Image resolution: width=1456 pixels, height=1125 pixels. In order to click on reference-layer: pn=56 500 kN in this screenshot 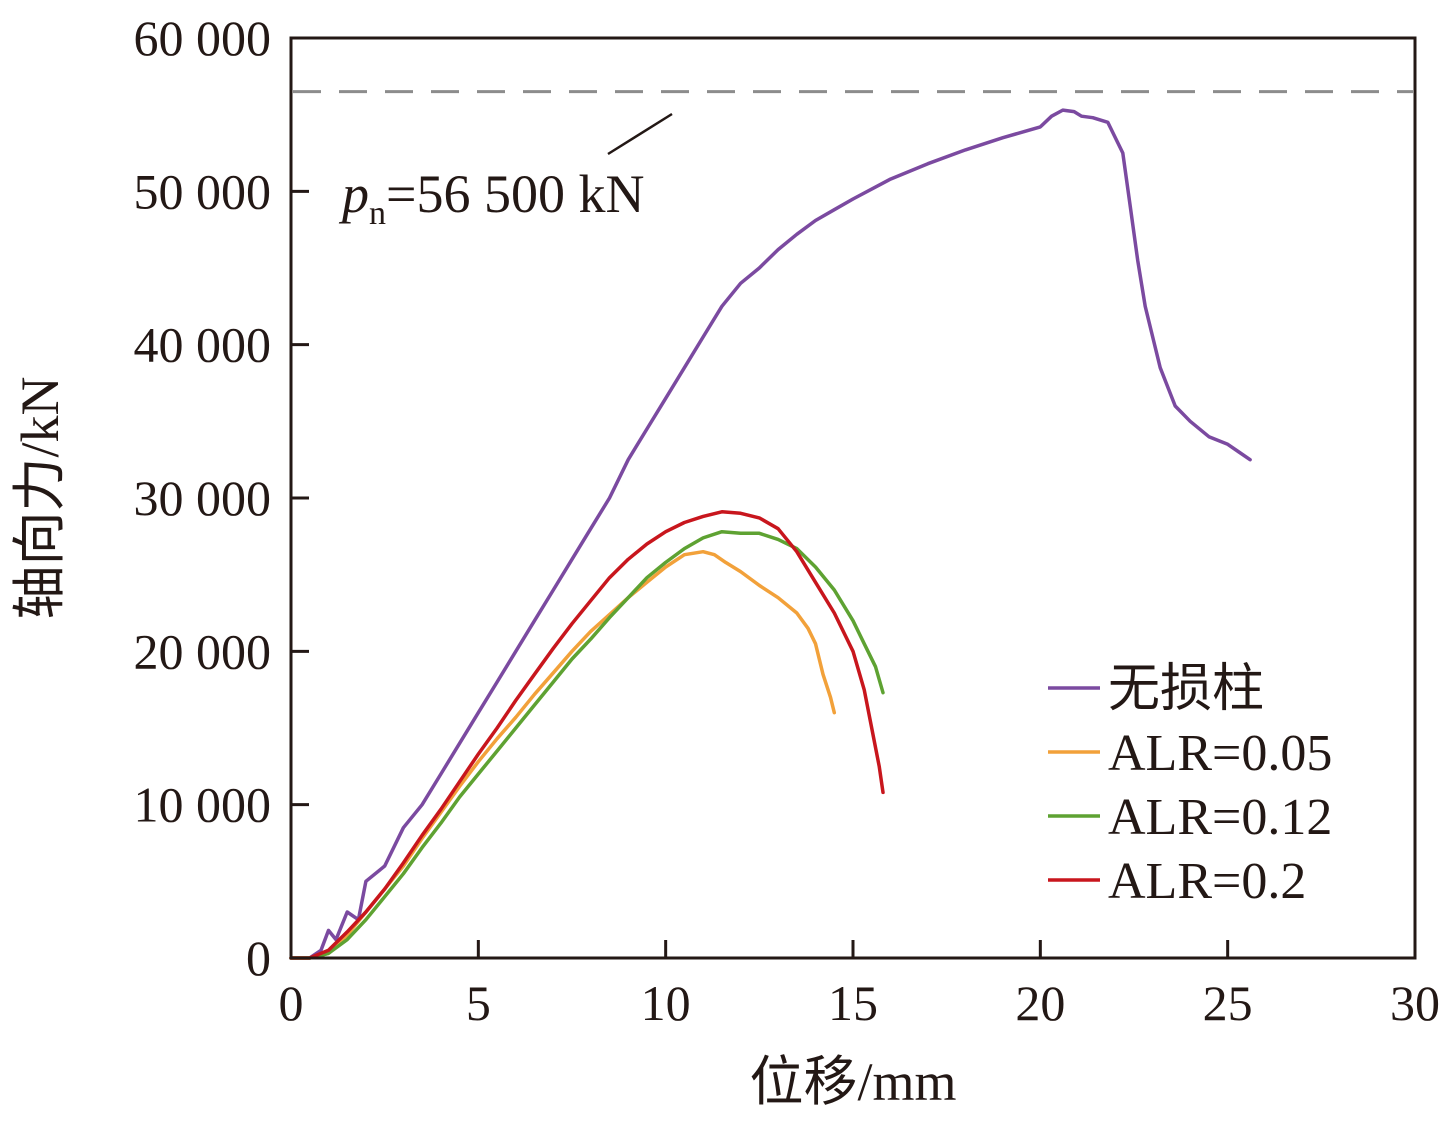, I will do `click(853, 161)`.